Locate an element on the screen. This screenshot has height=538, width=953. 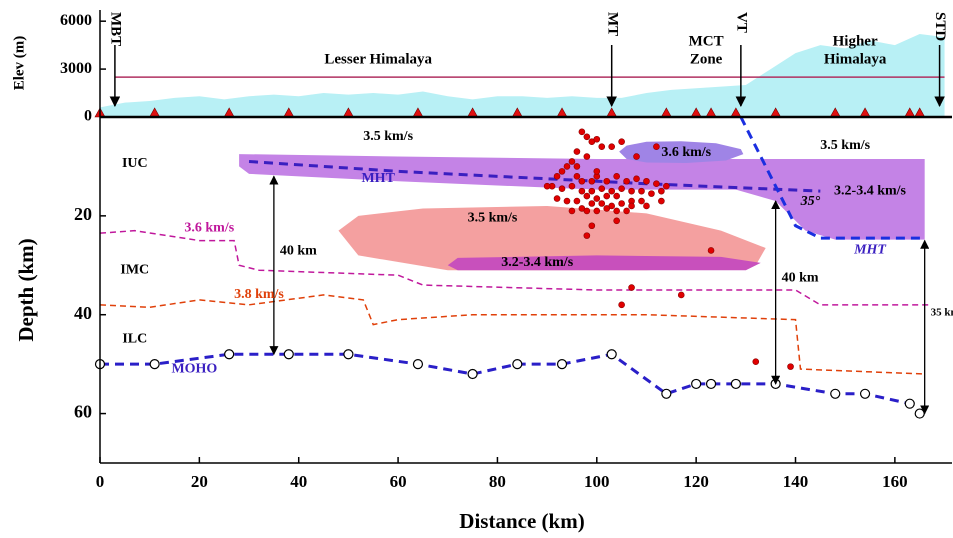
fault-label: MBT is located at coordinates (115, 29).